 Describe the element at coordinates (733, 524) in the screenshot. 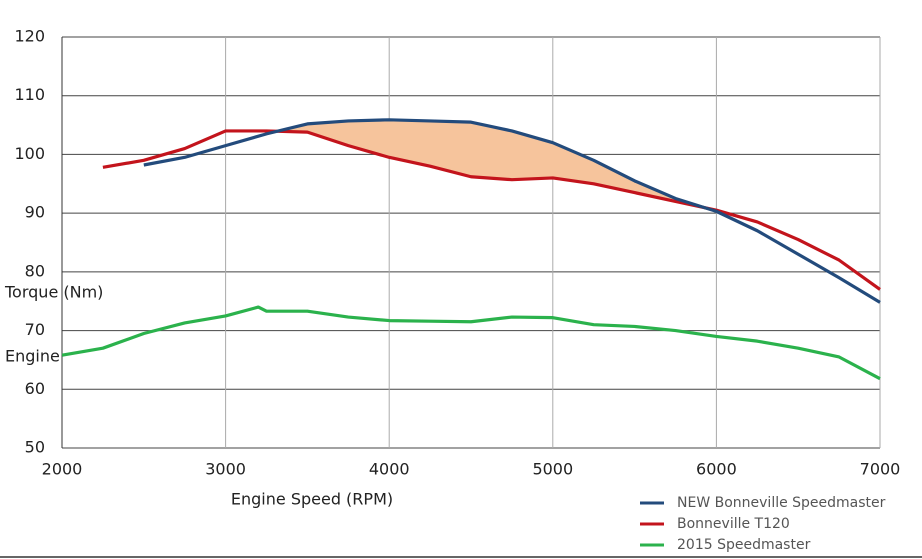

I see `legend-label: Bonneville T120` at that location.